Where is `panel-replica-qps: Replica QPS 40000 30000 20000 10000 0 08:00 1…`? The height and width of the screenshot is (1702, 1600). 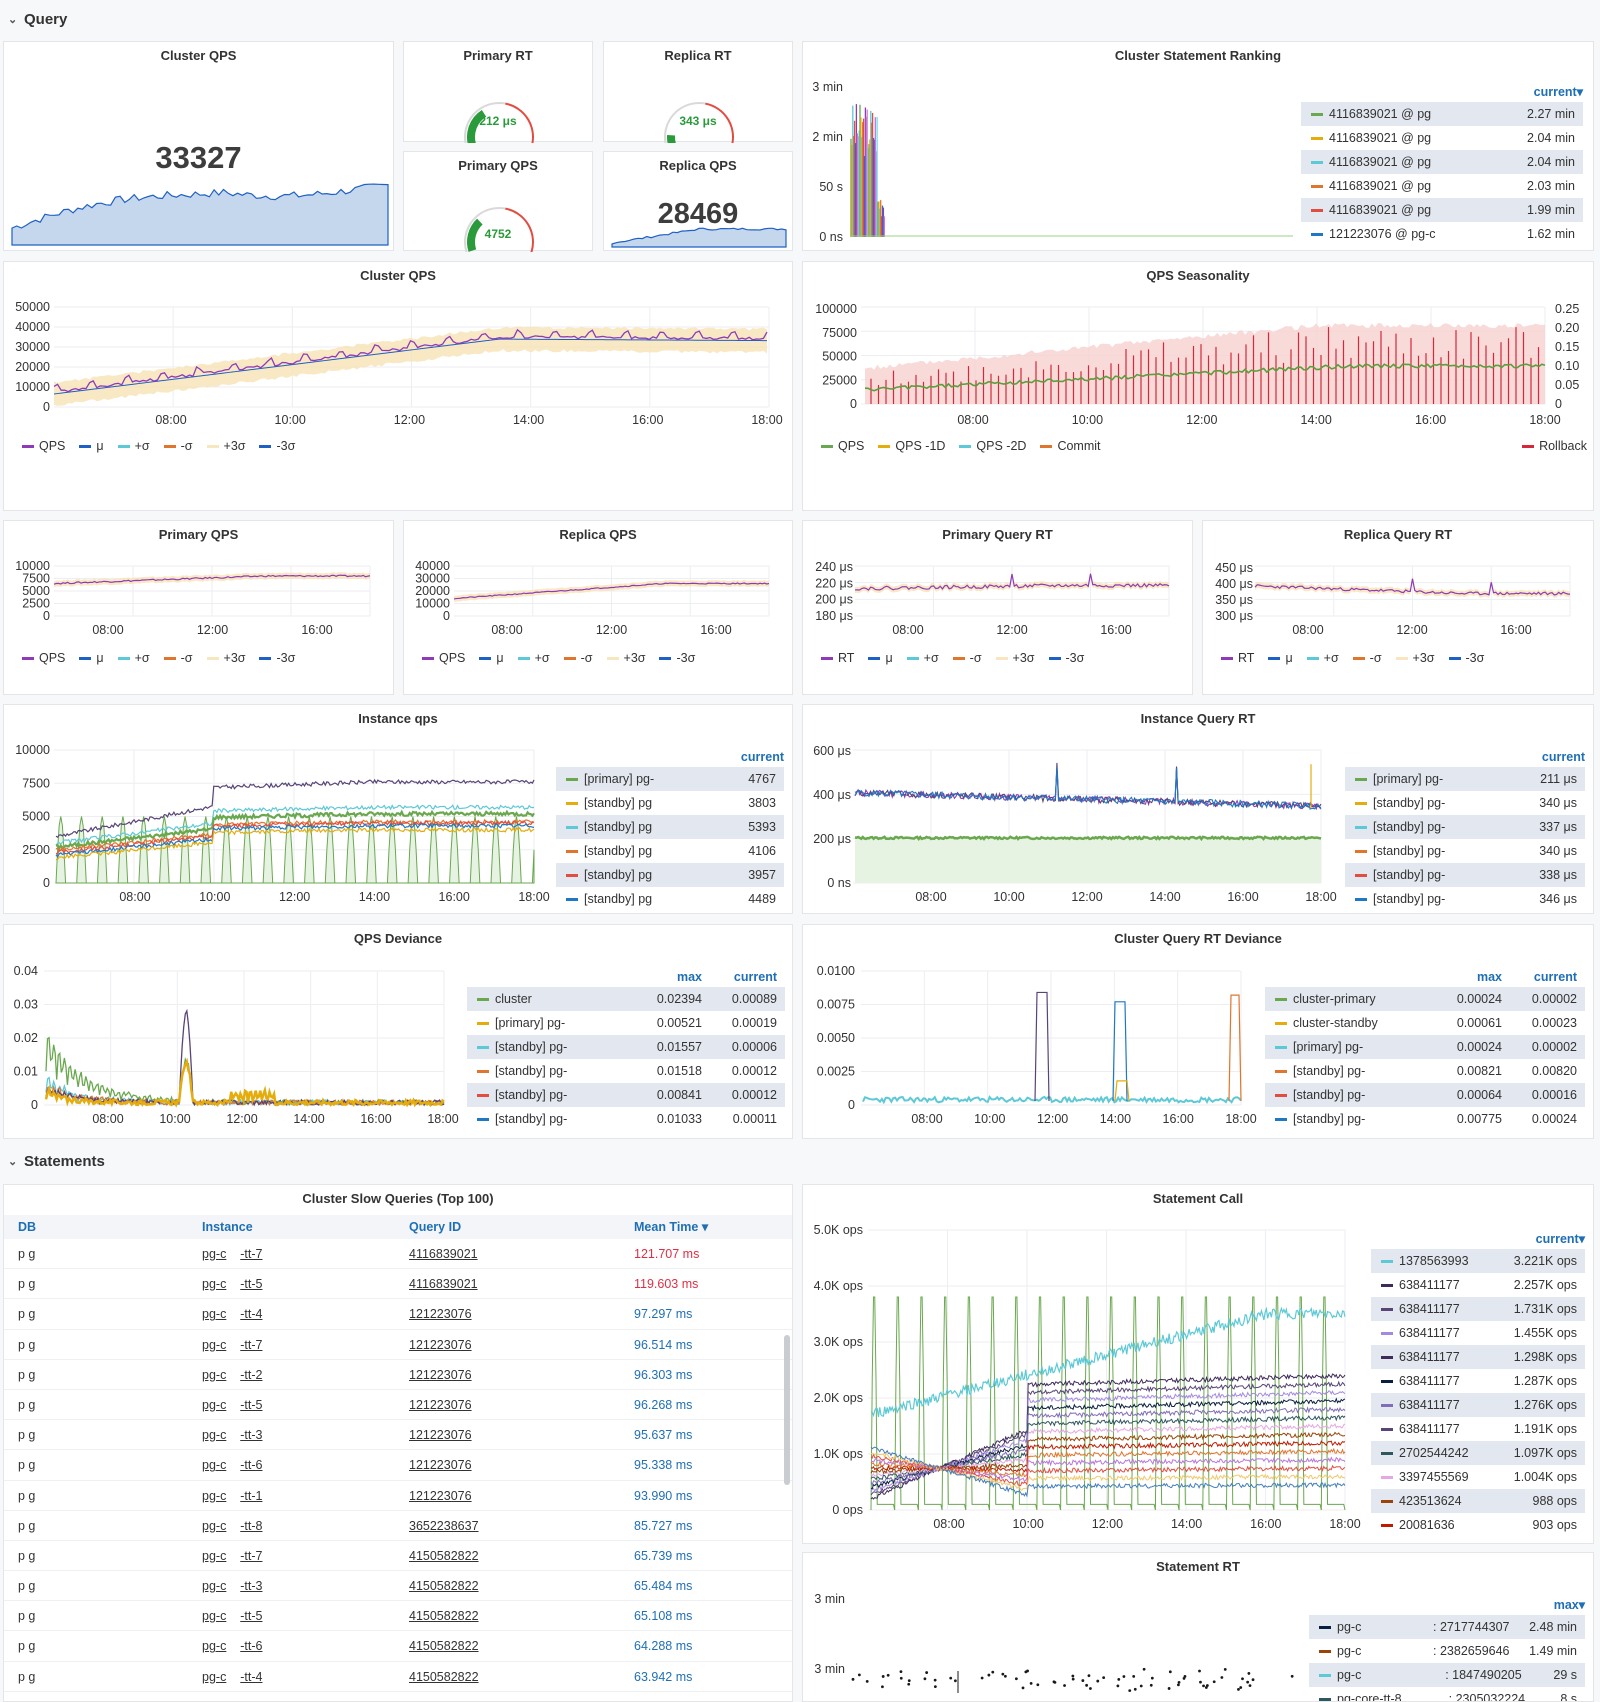
panel-replica-qps: Replica QPS 40000 30000 20000 10000 0 08:00 1… is located at coordinates (598, 607).